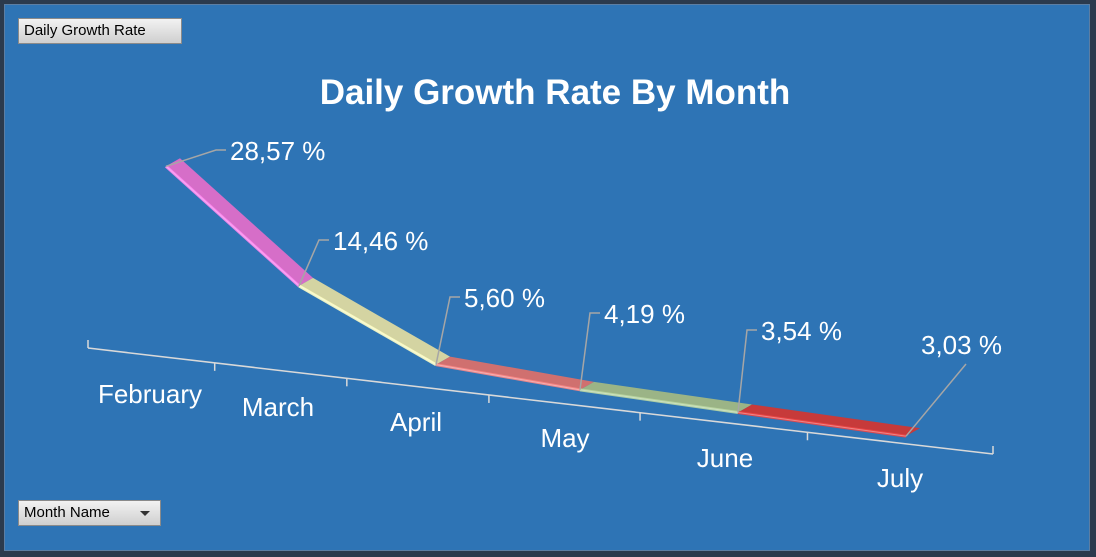  Describe the element at coordinates (900, 478) in the screenshot. I see `category-label: July` at that location.